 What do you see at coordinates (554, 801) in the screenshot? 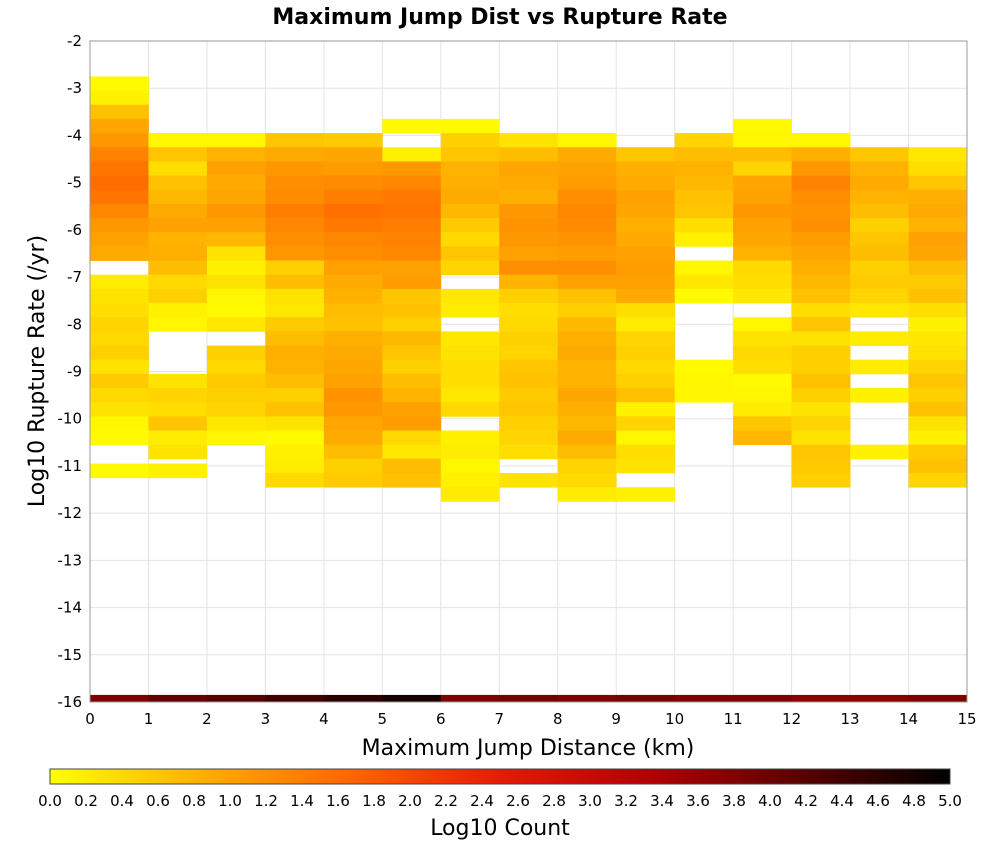
I see `colorbar-tick-label: 2.8` at bounding box center [554, 801].